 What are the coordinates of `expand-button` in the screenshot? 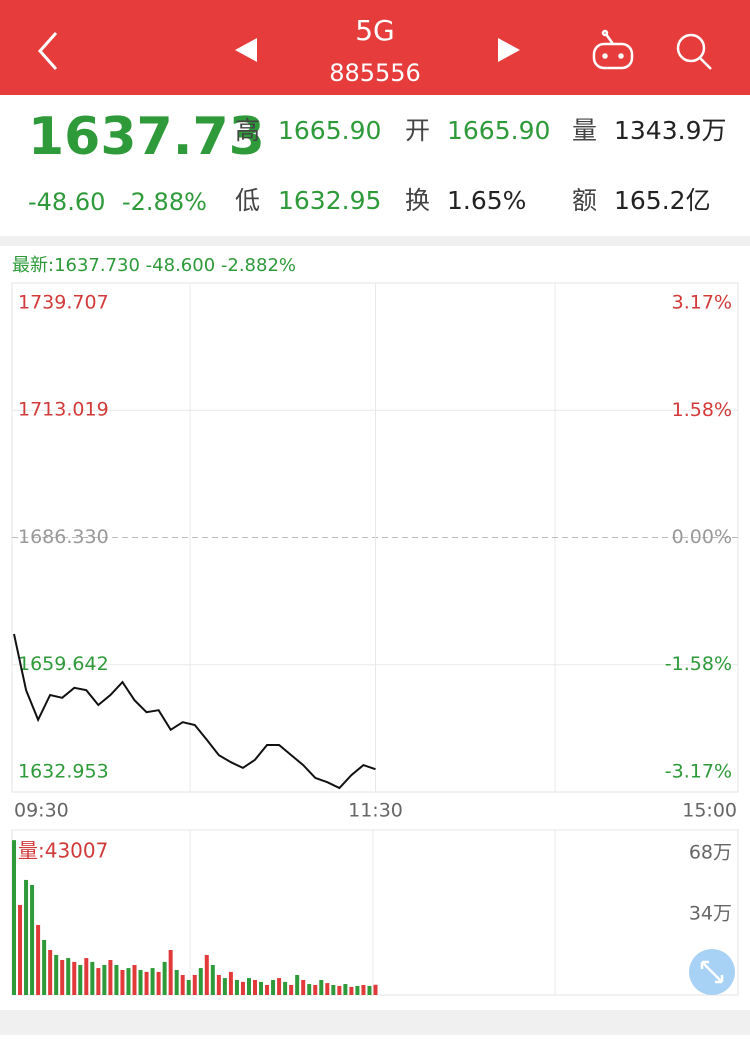 It's located at (712, 972).